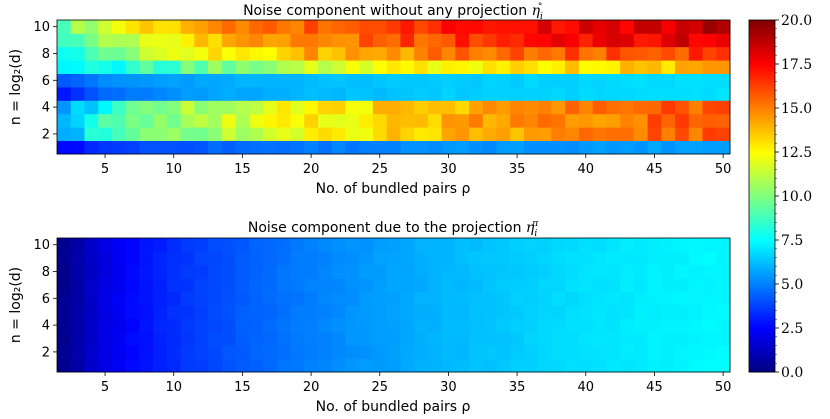  I want to click on colorbar-tick-label: 7.5, so click(792, 241).